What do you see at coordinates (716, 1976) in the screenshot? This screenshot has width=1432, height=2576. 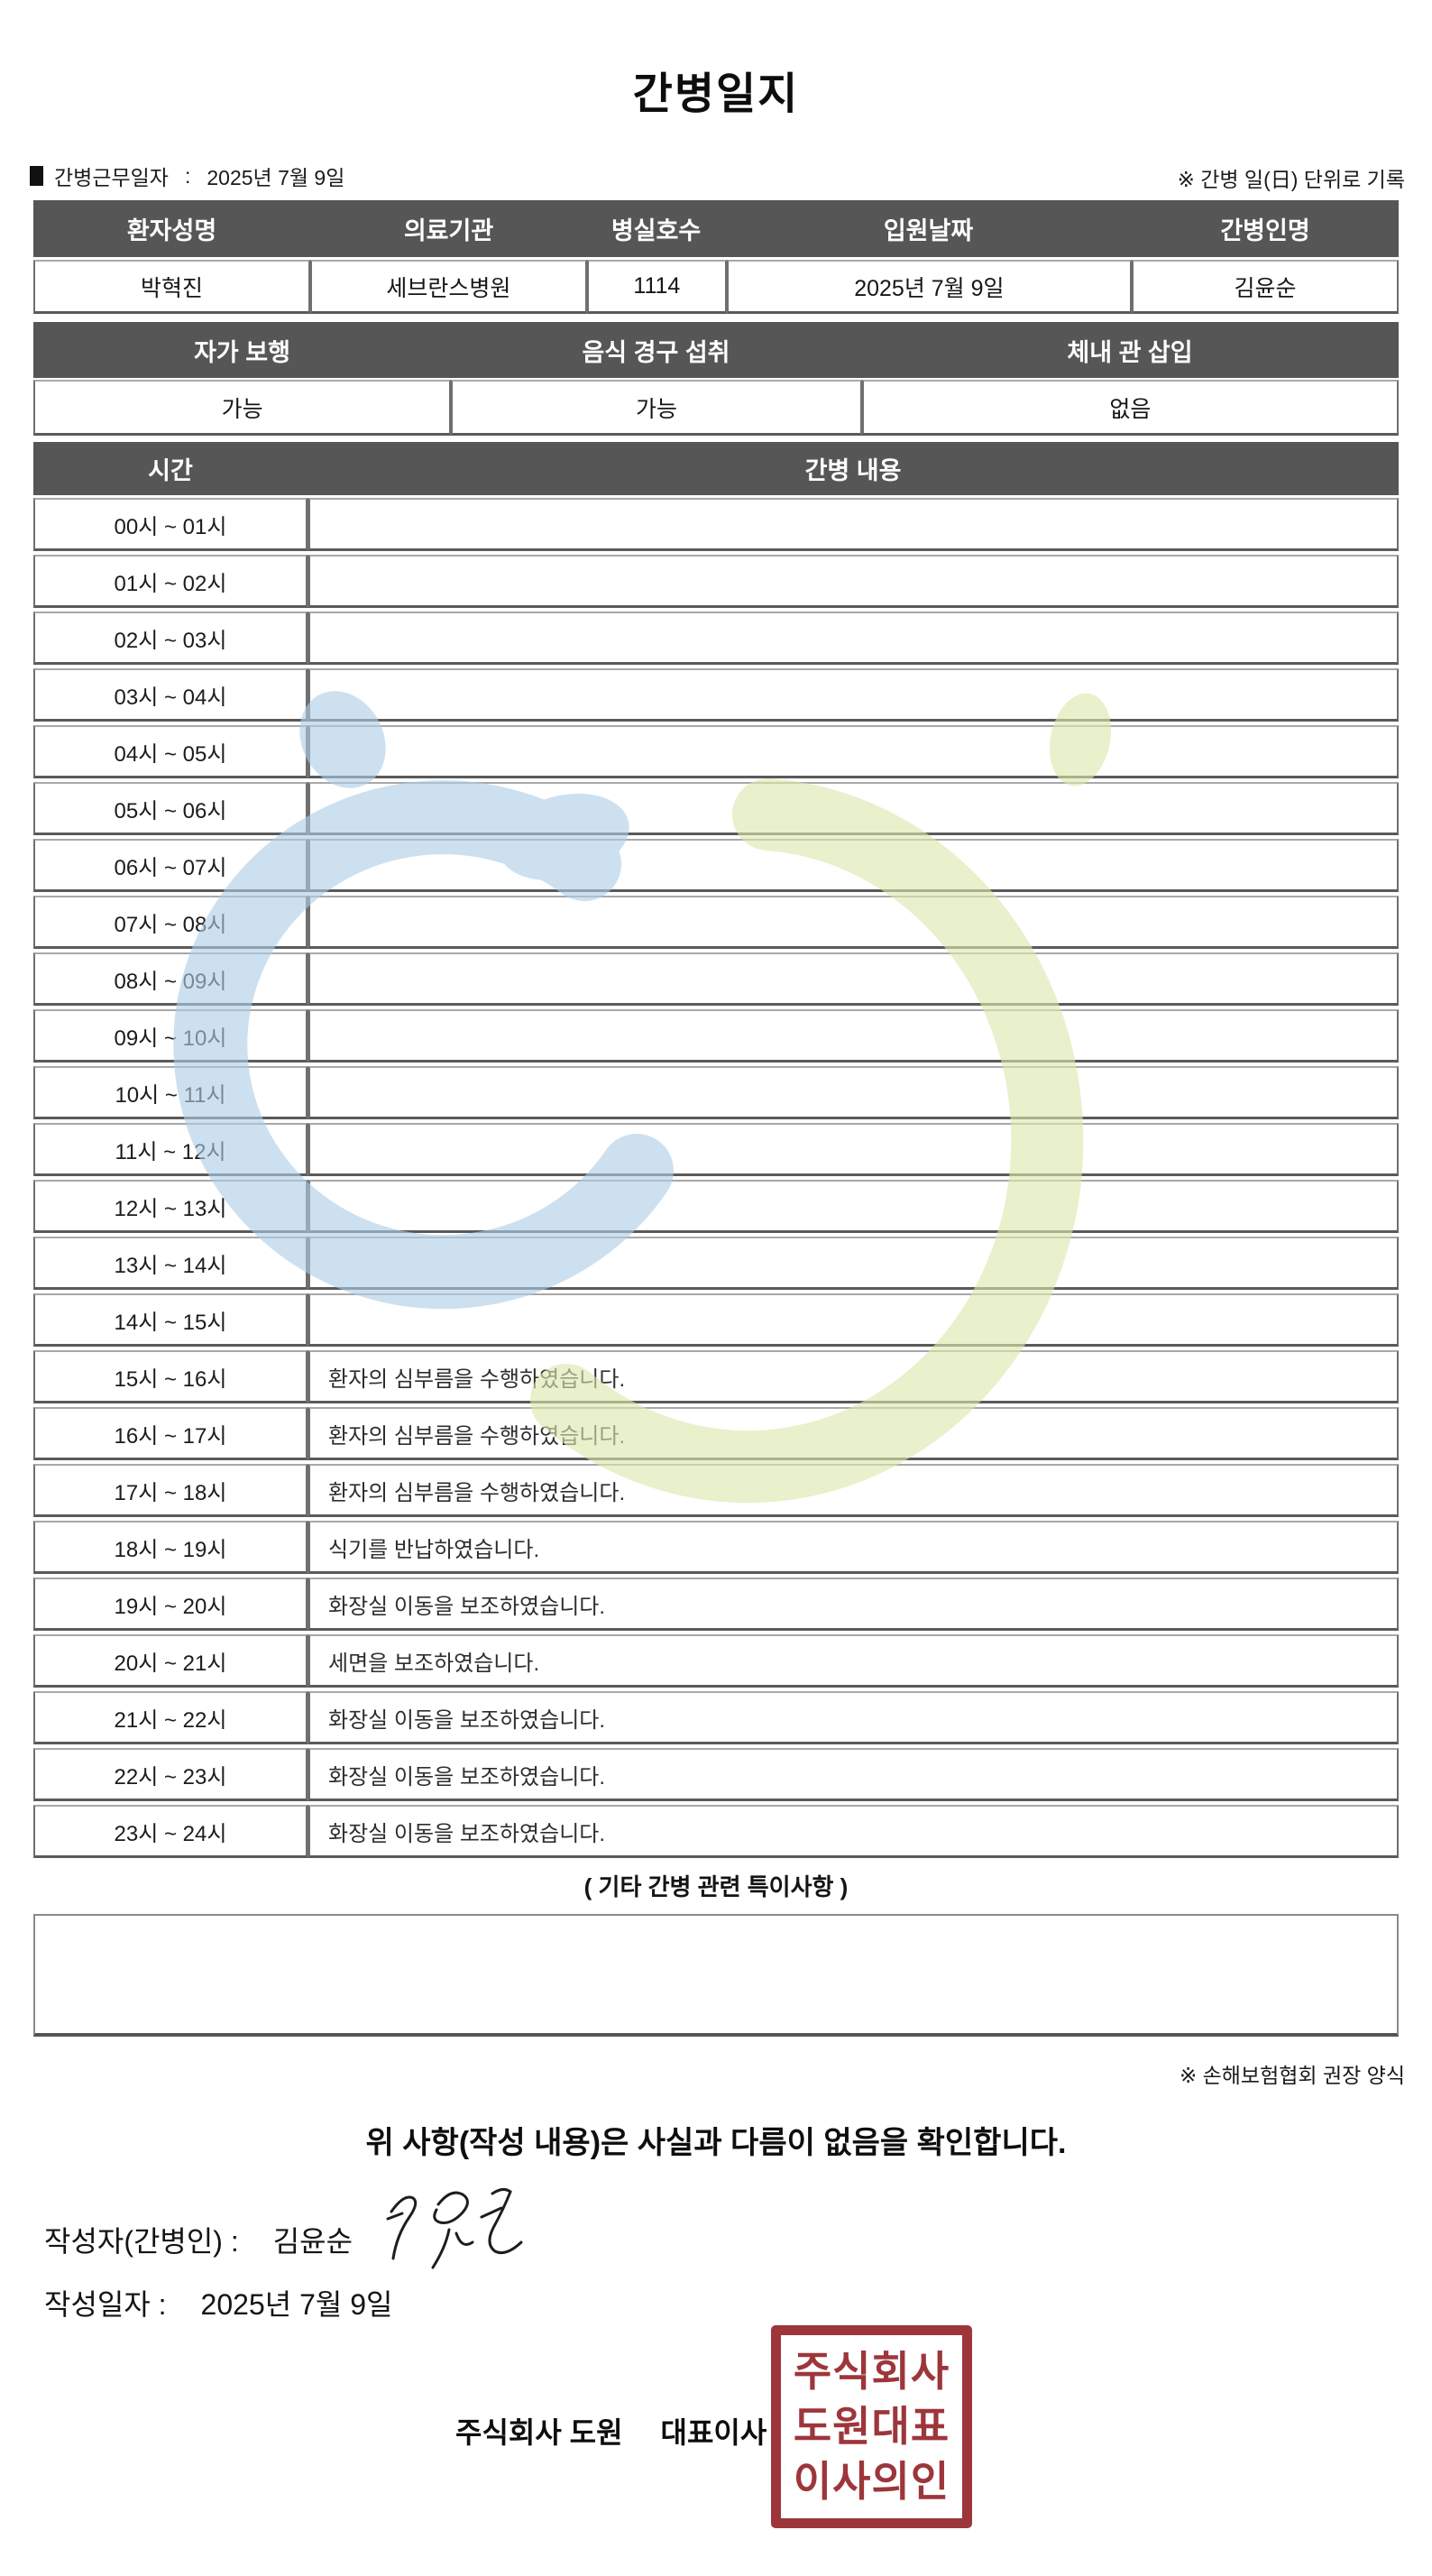 I see `special-notes-box` at bounding box center [716, 1976].